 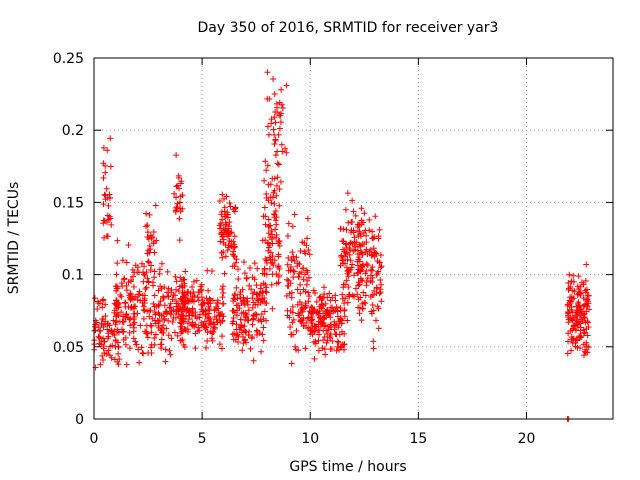 I want to click on x-tick-label: 5, so click(x=202, y=439).